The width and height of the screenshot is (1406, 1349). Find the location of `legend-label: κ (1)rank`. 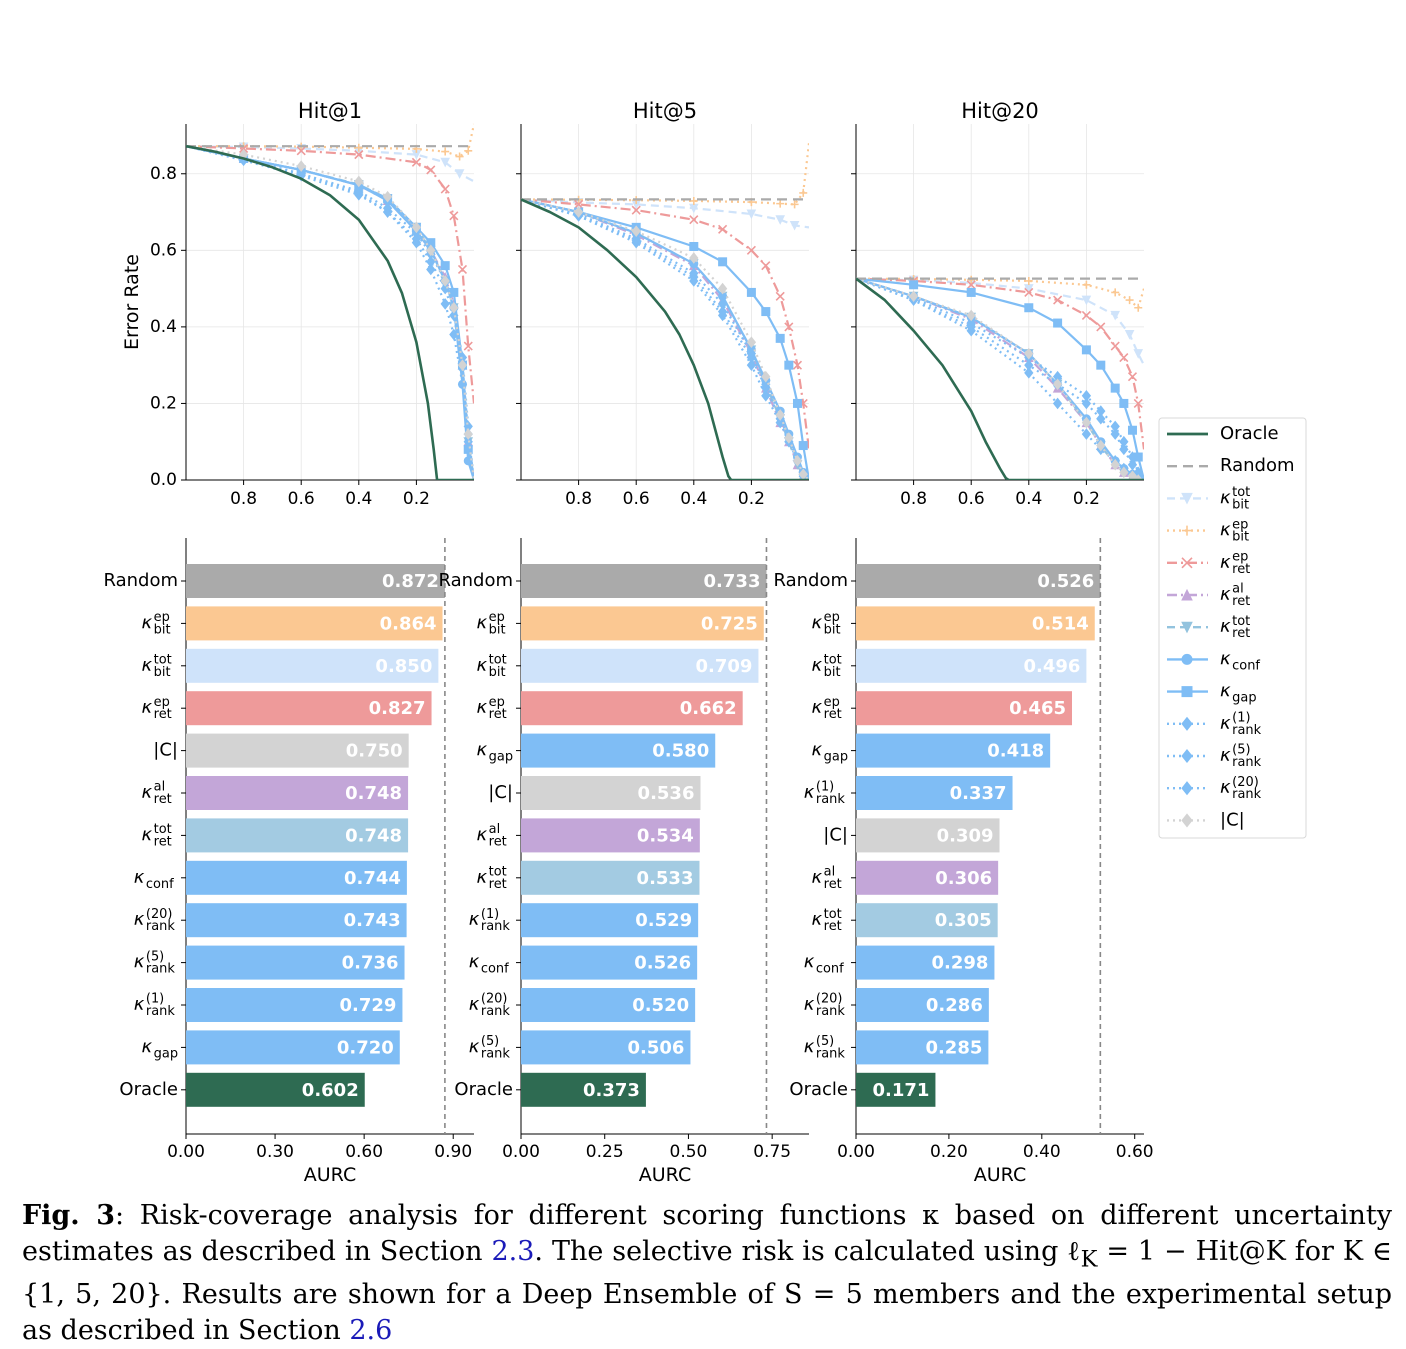

legend-label: κ (1)rank is located at coordinates (1241, 724).